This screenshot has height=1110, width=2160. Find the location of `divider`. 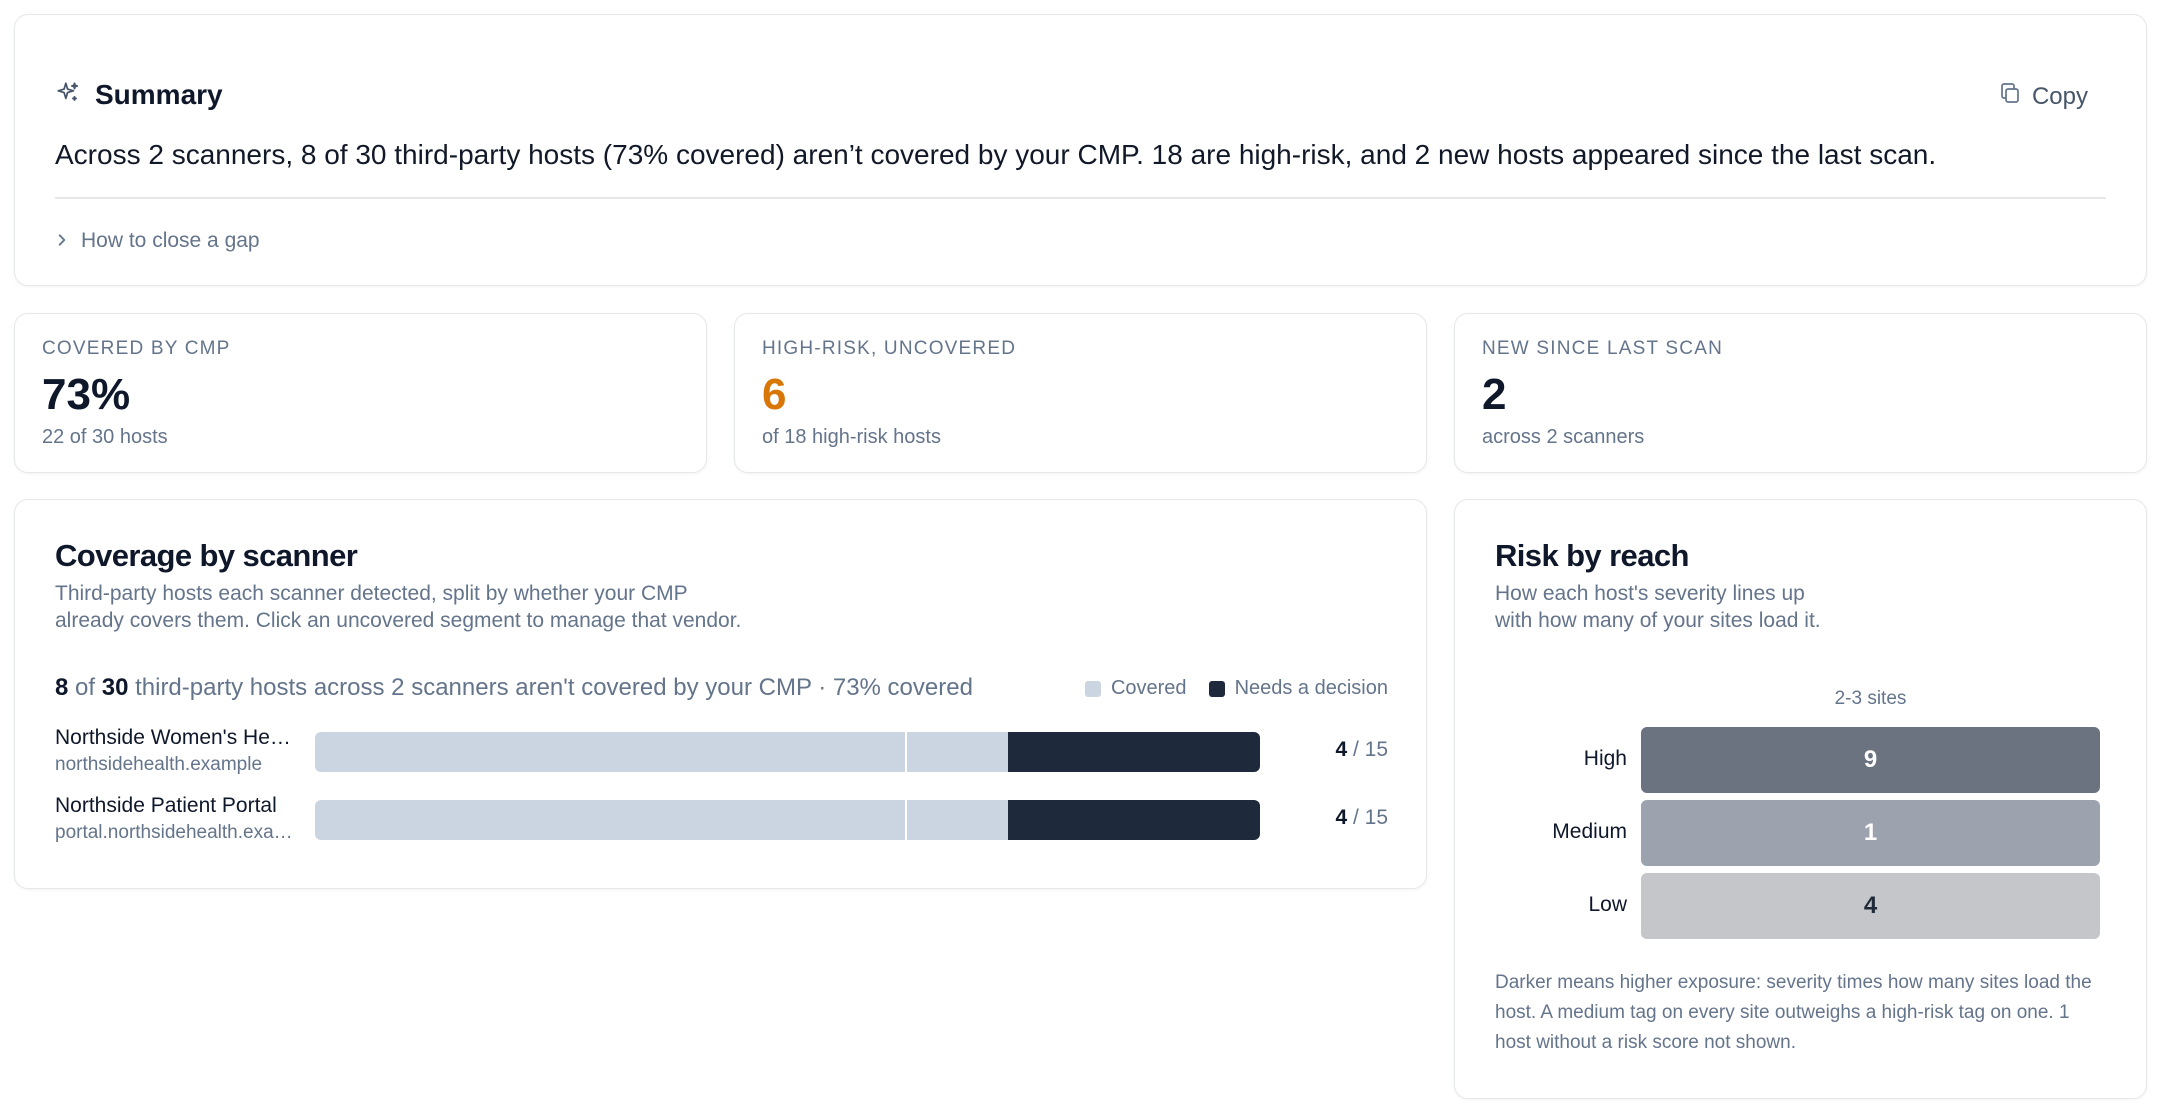

divider is located at coordinates (1080, 198).